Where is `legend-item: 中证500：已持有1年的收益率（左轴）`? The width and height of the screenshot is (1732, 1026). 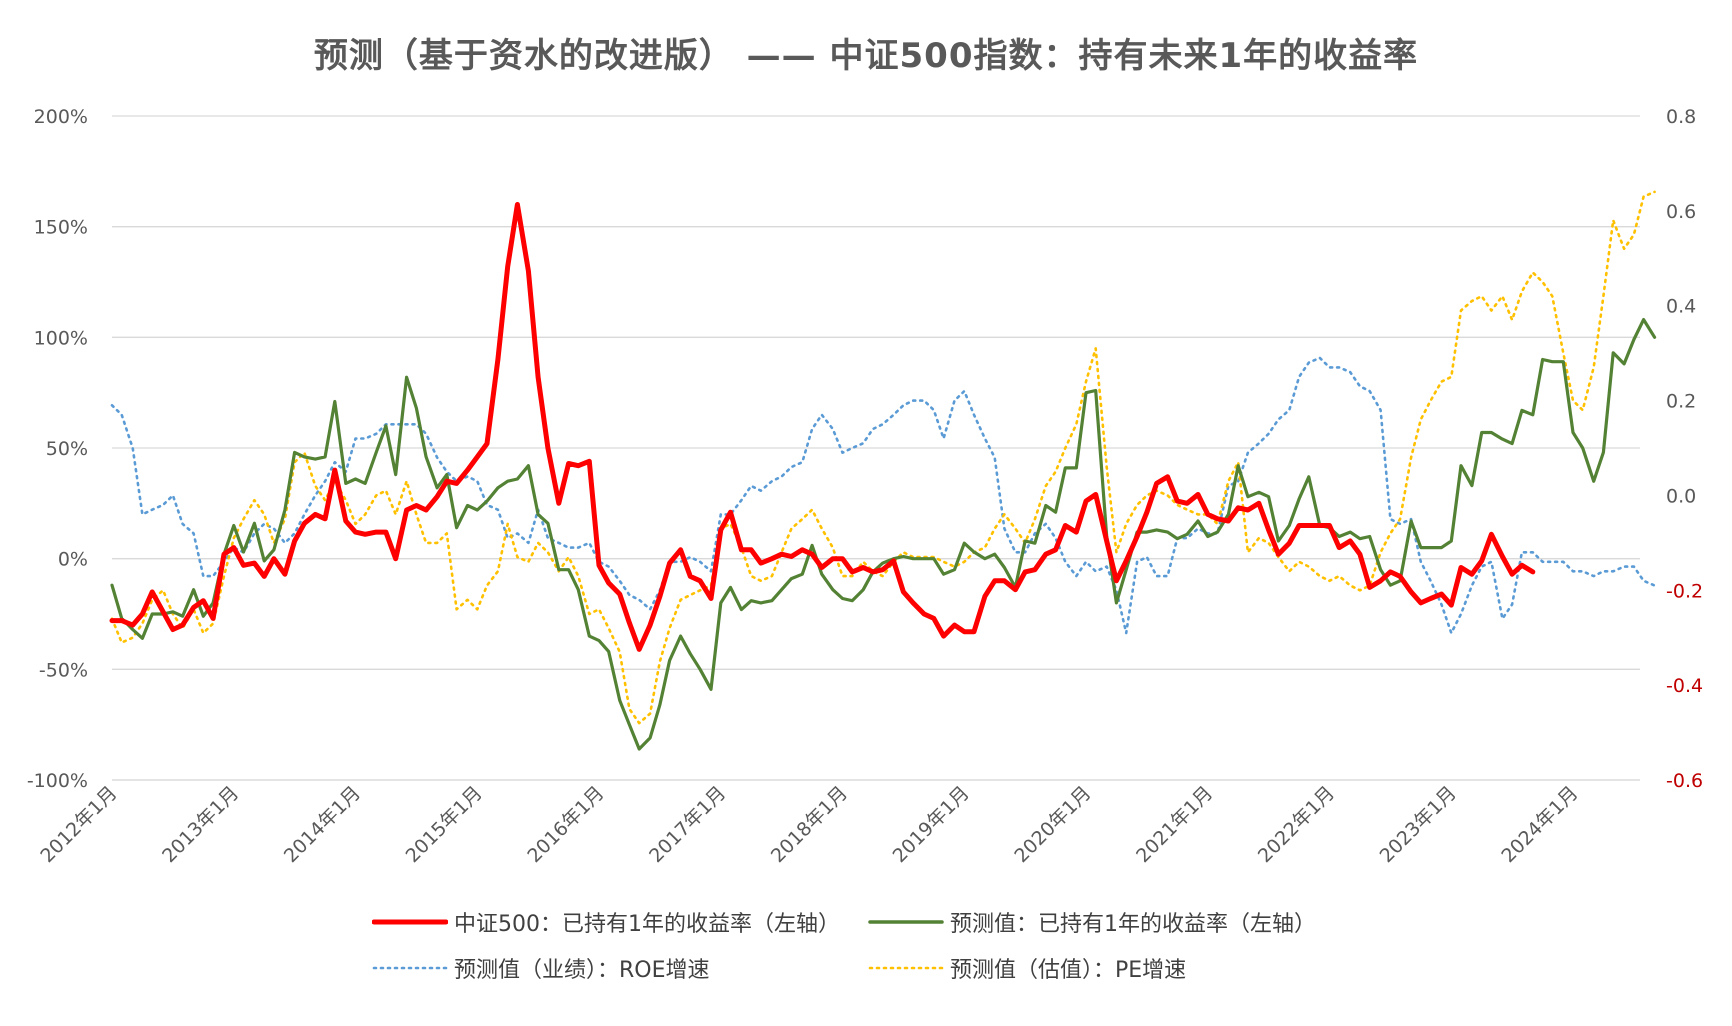 legend-item: 中证500：已持有1年的收益率（左轴） is located at coordinates (606, 922).